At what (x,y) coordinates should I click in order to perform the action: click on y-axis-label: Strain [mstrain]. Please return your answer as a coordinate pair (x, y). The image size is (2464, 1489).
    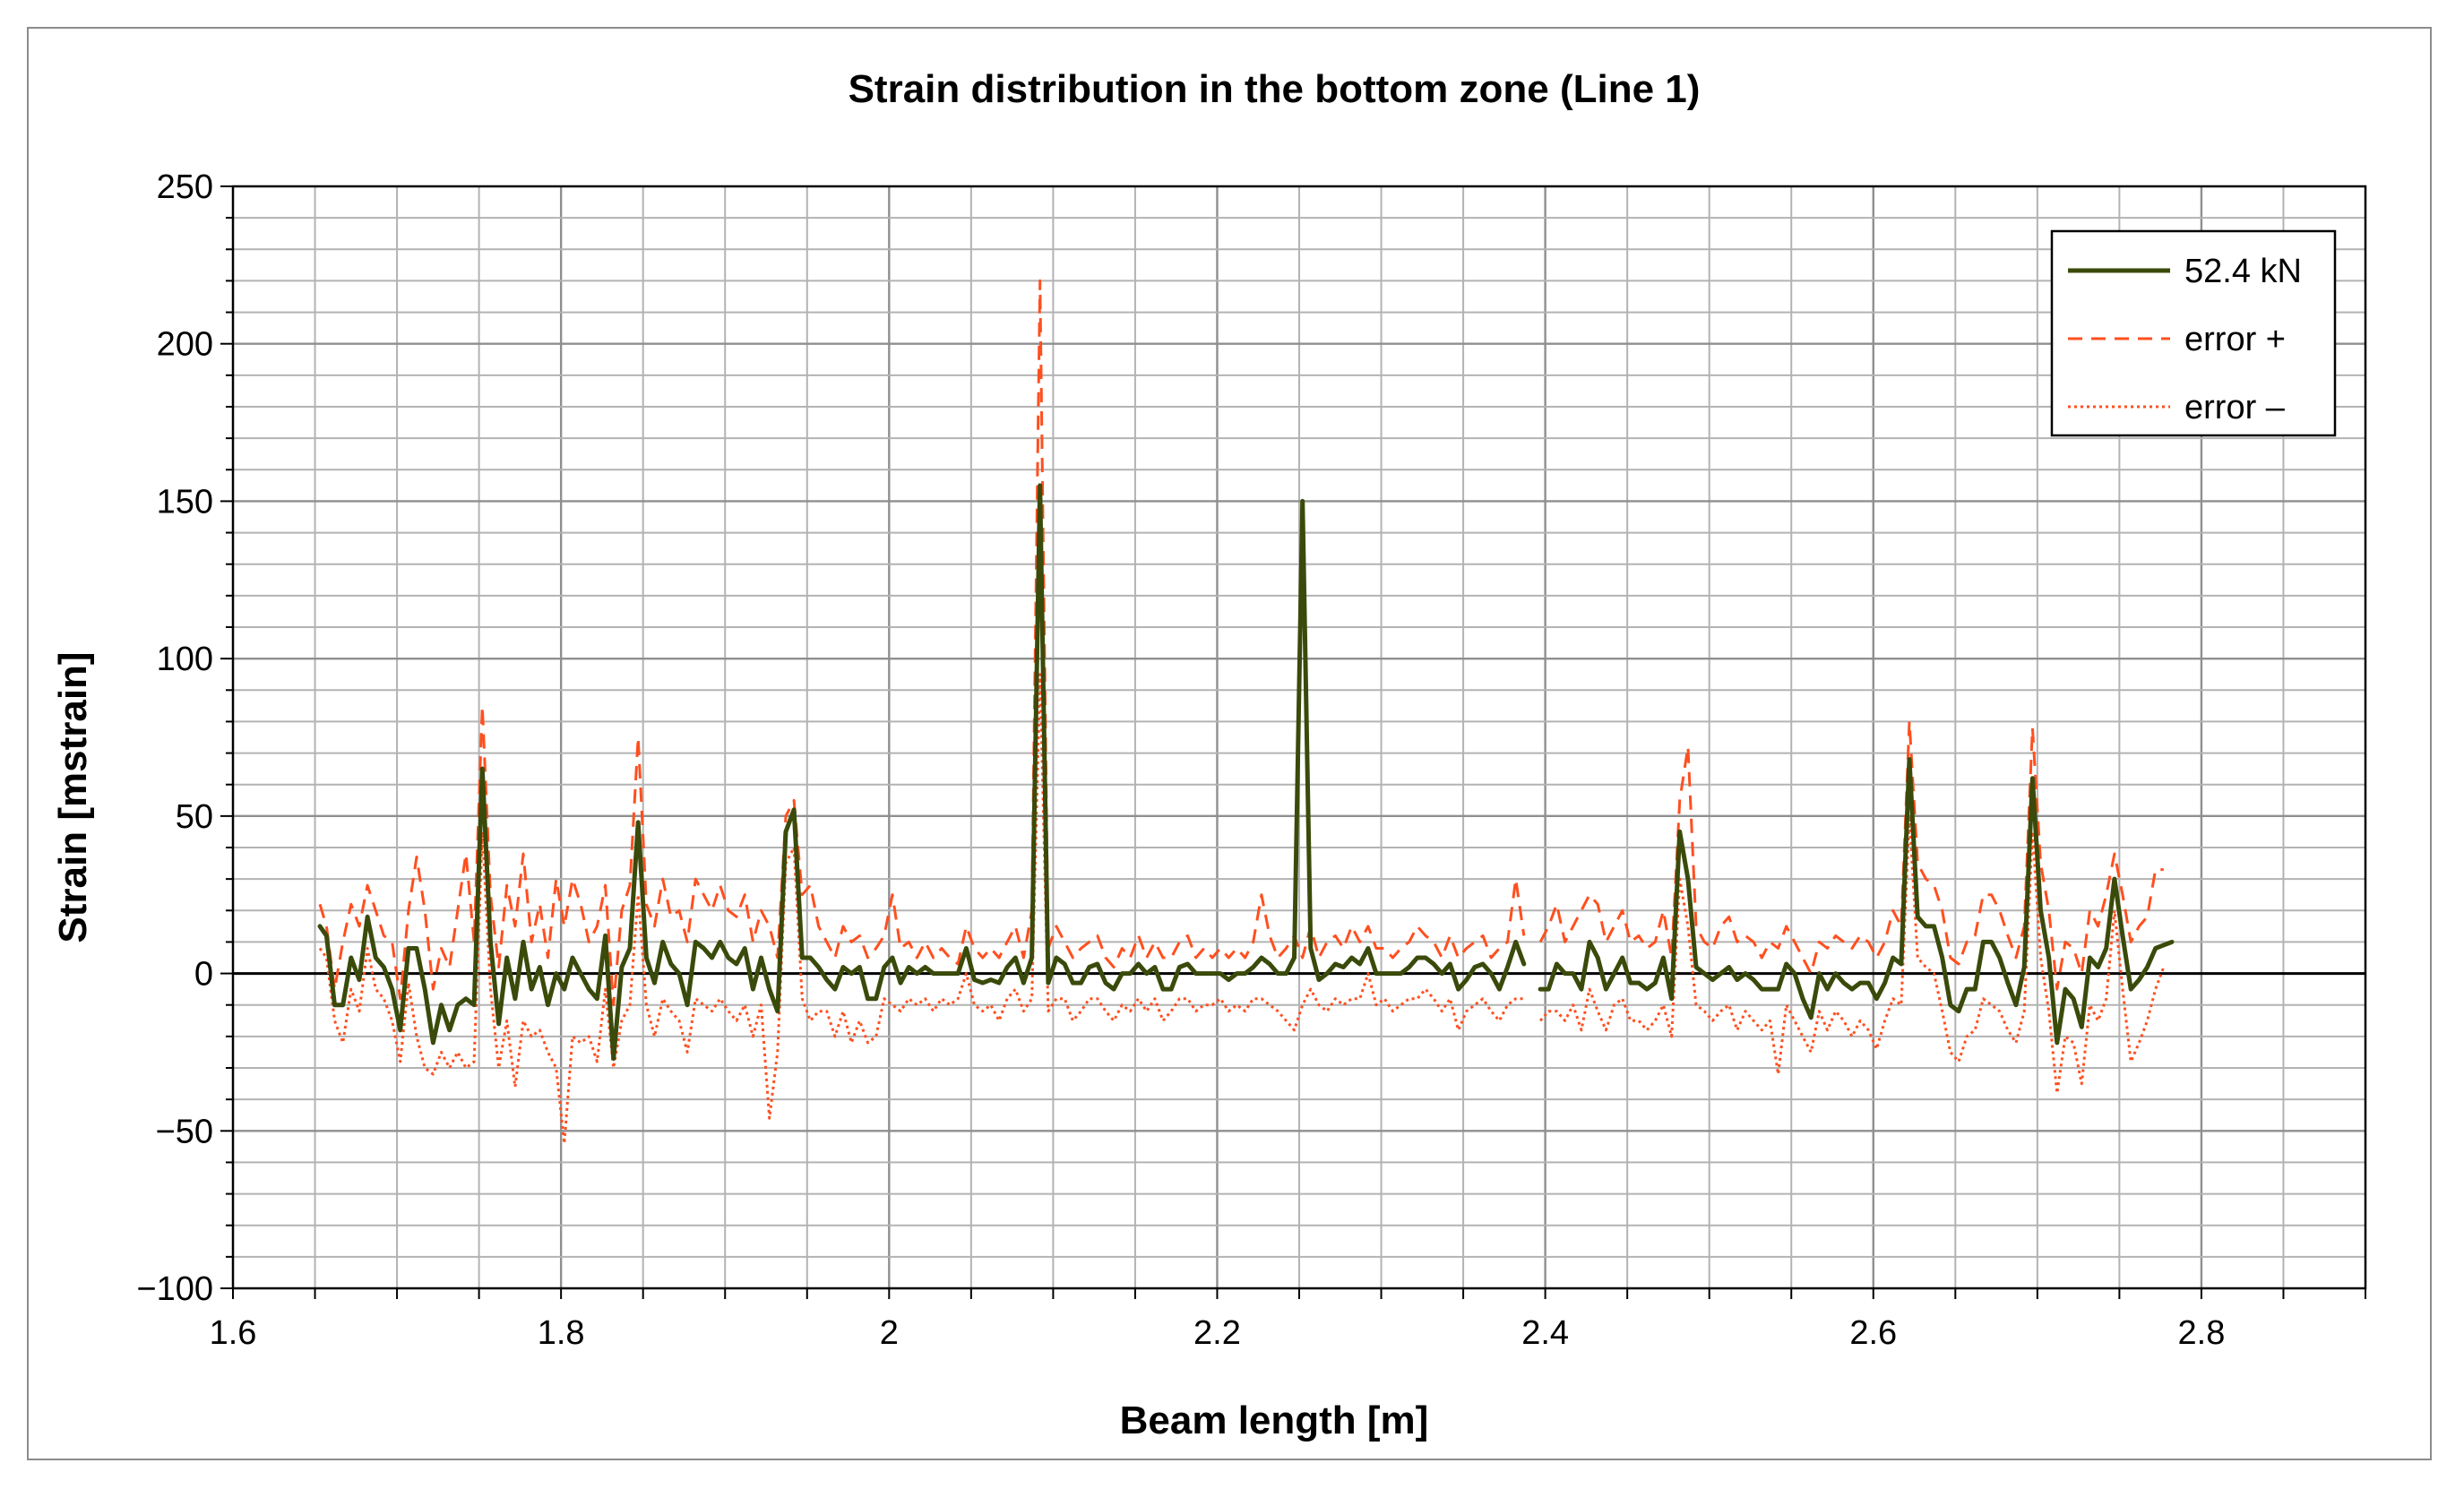
    Looking at the image, I should click on (73, 797).